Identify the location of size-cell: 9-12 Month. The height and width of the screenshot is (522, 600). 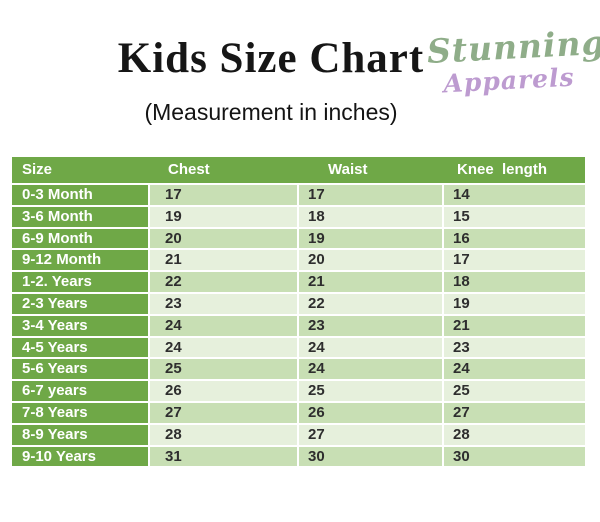
(80, 260).